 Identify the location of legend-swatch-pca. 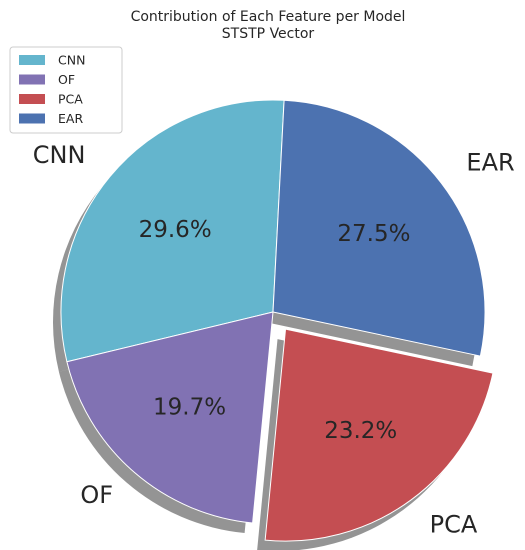
(32, 99).